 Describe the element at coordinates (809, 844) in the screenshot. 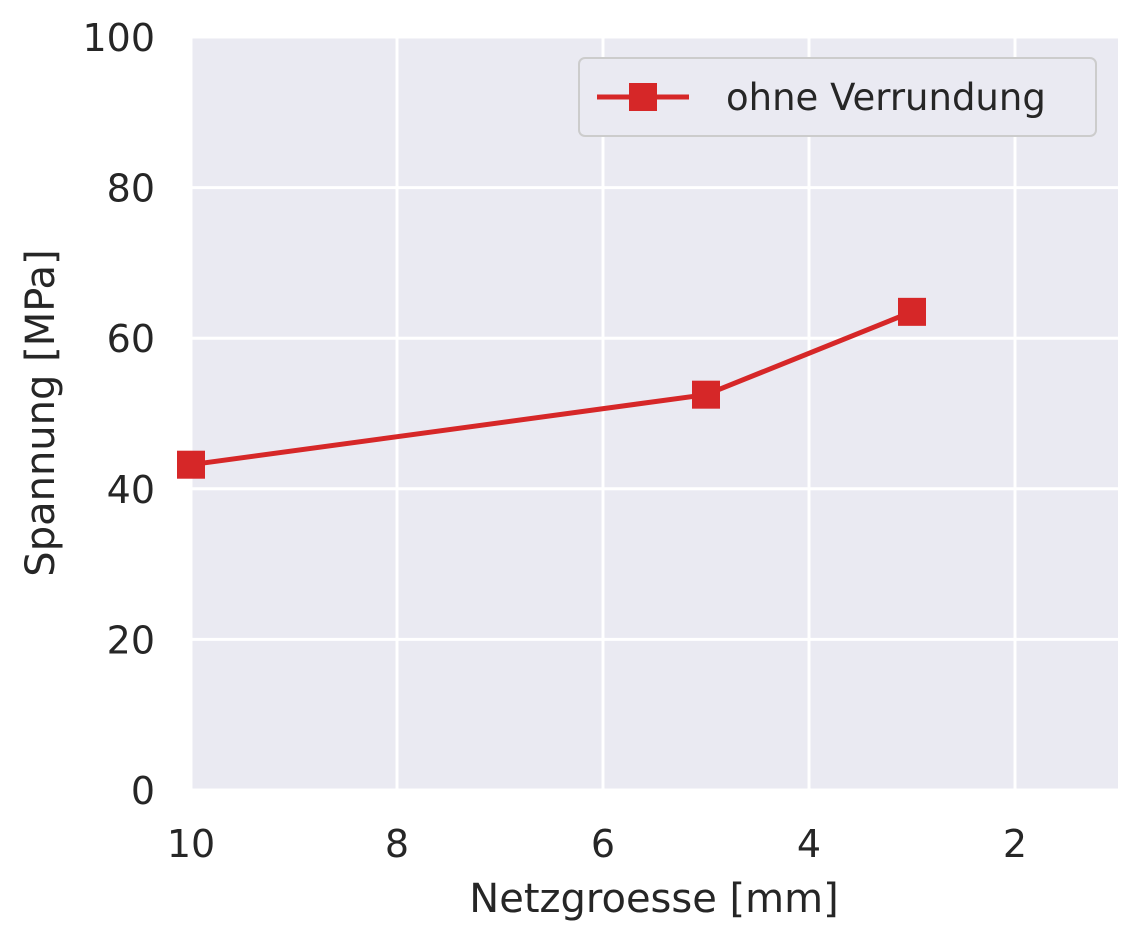

I see `x-tick-label: 4` at that location.